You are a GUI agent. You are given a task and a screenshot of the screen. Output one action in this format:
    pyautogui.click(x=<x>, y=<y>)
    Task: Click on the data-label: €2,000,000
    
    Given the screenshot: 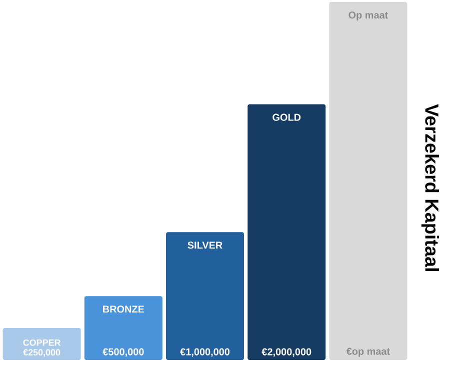 What is the action you would take?
    pyautogui.click(x=287, y=352)
    